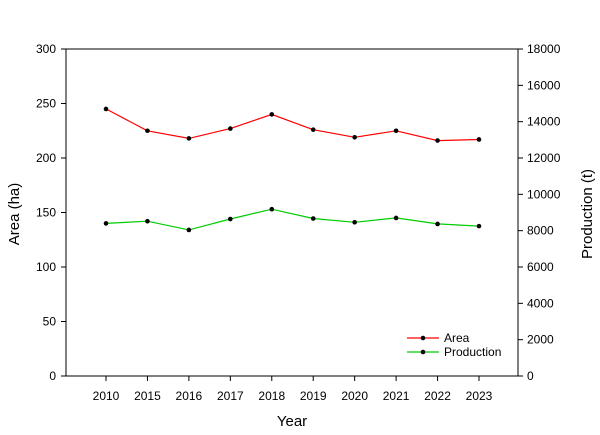 The width and height of the screenshot is (600, 435). What do you see at coordinates (544, 158) in the screenshot?
I see `y2-tick-label: 12000` at bounding box center [544, 158].